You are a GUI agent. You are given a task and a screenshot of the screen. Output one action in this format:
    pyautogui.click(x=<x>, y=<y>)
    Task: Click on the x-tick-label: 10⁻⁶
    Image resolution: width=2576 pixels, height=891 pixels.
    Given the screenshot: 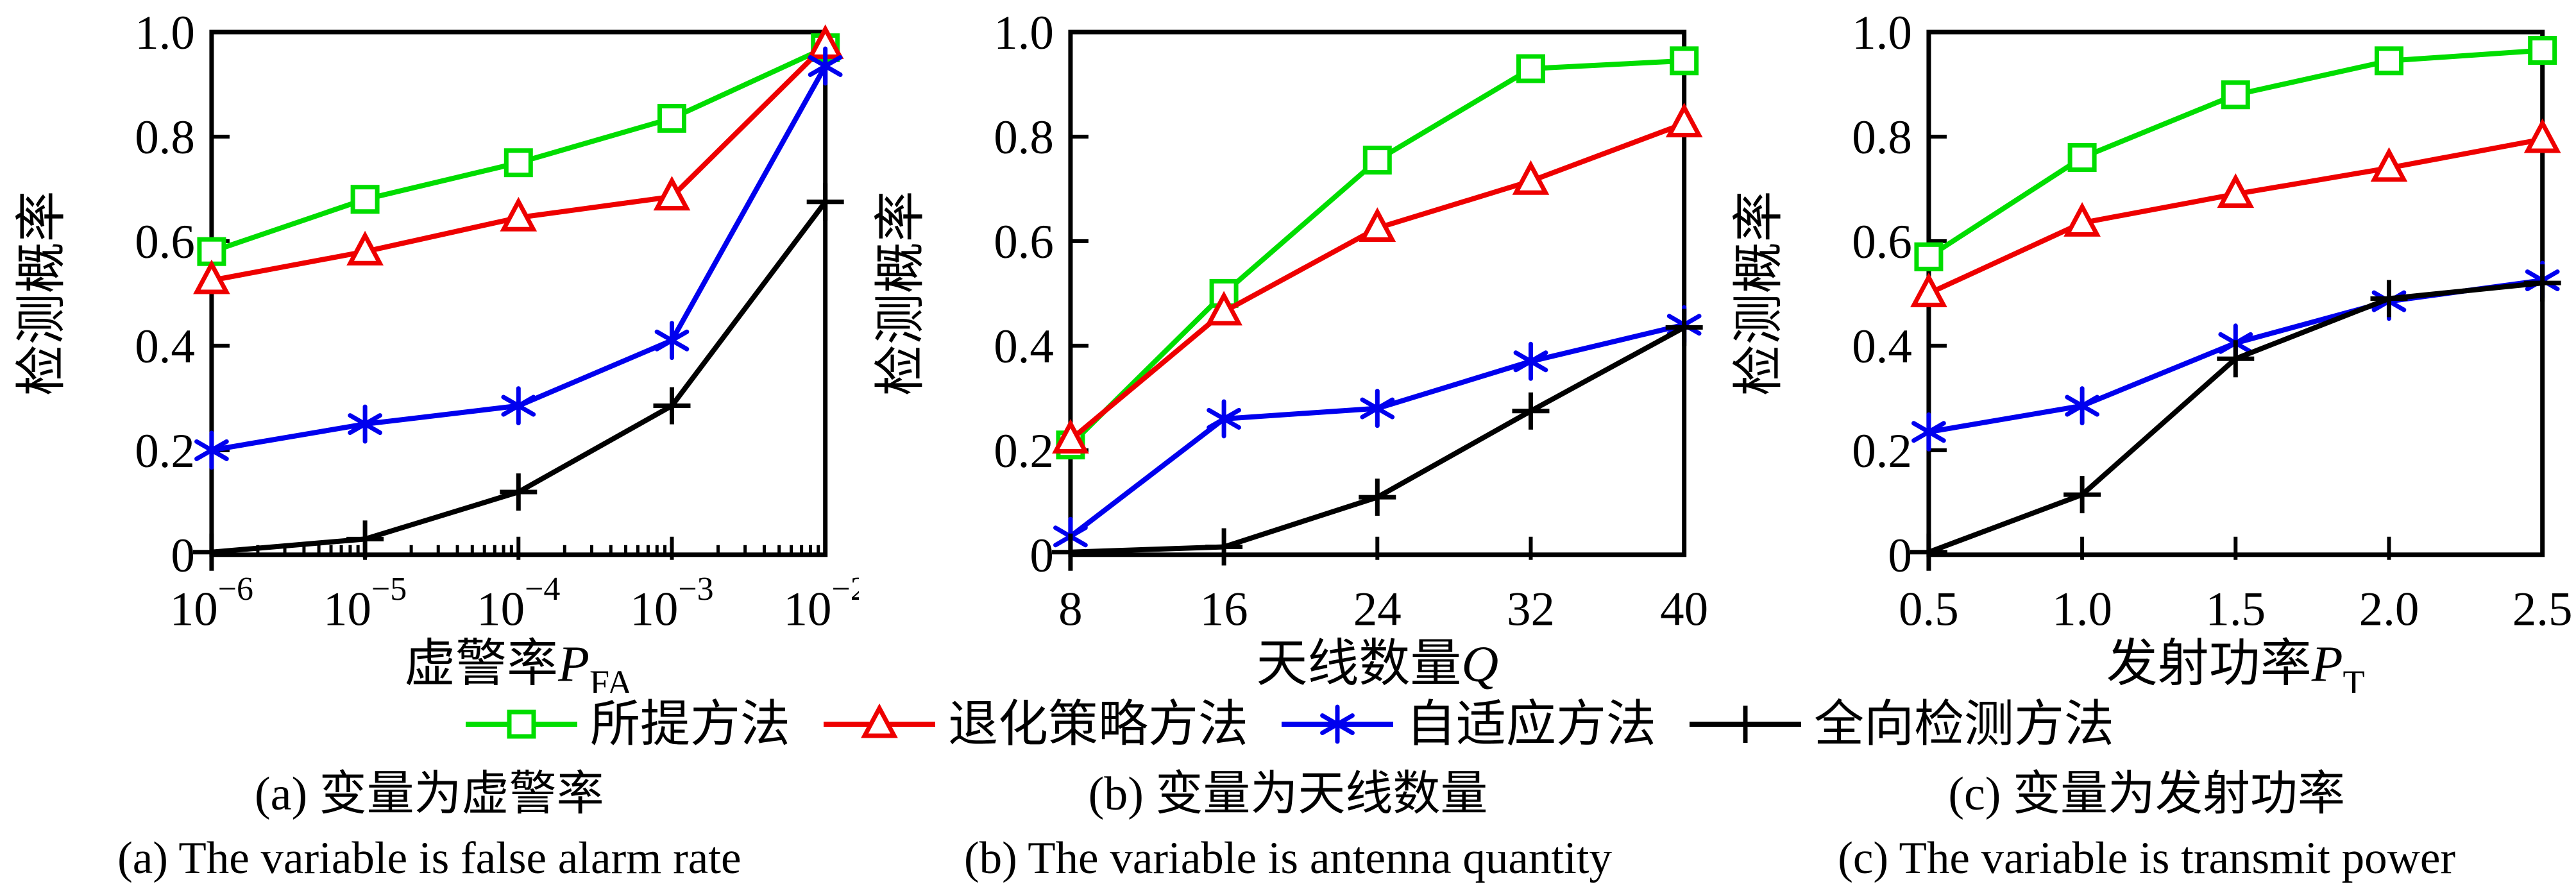 What is the action you would take?
    pyautogui.click(x=211, y=603)
    